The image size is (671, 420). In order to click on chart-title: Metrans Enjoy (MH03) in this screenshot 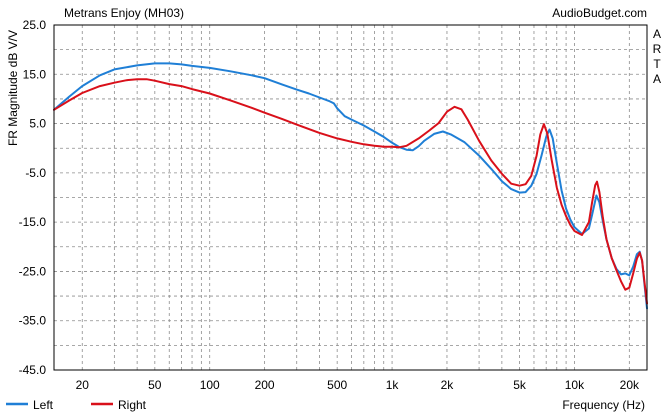, I will do `click(124, 13)`.